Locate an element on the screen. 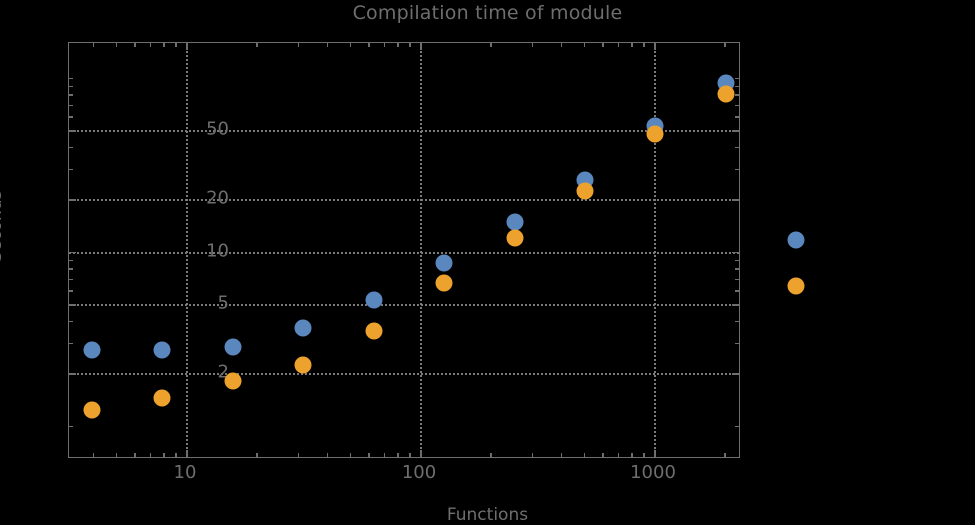  x-axis-title: Functions is located at coordinates (487, 515).